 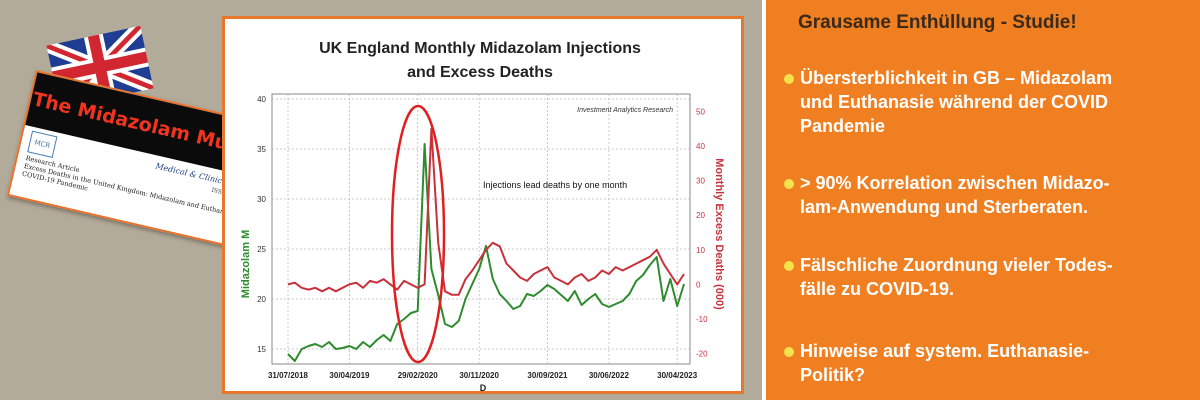 What do you see at coordinates (261, 99) in the screenshot?
I see `y-left-tick-label: 40` at bounding box center [261, 99].